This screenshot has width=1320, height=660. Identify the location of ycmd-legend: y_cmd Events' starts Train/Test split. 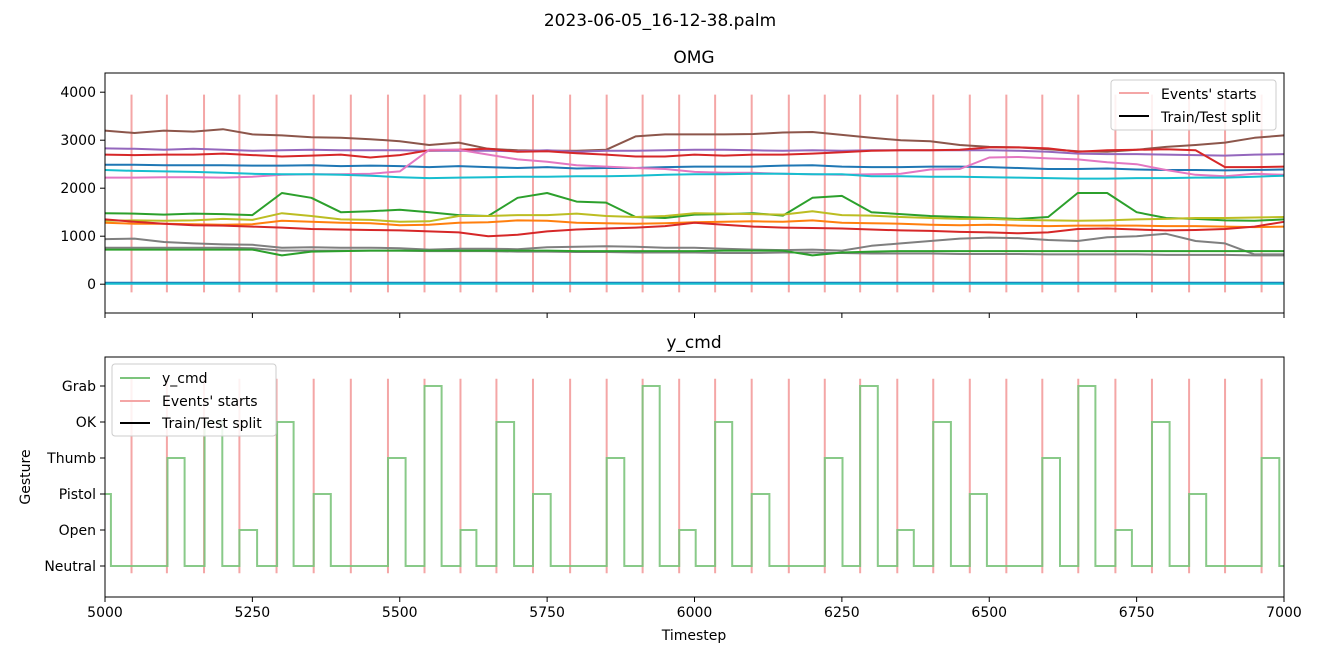
(194, 400).